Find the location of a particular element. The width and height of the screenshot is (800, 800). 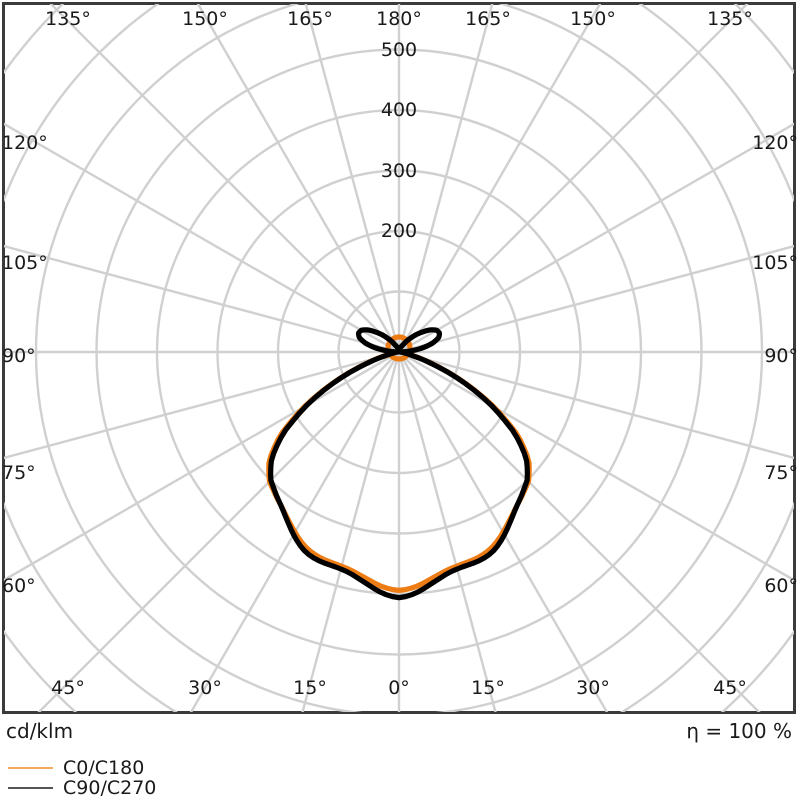

angle-label-left-4: 60° is located at coordinates (19, 586).